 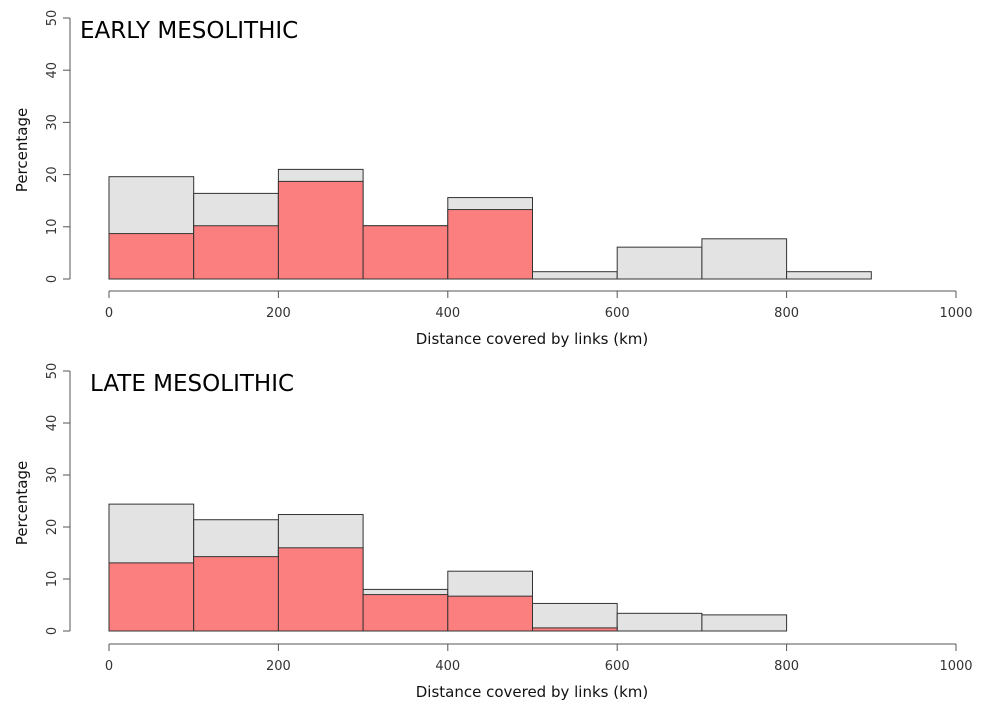 What do you see at coordinates (192, 384) in the screenshot?
I see `panel-title: LATE MESOLITHIC` at bounding box center [192, 384].